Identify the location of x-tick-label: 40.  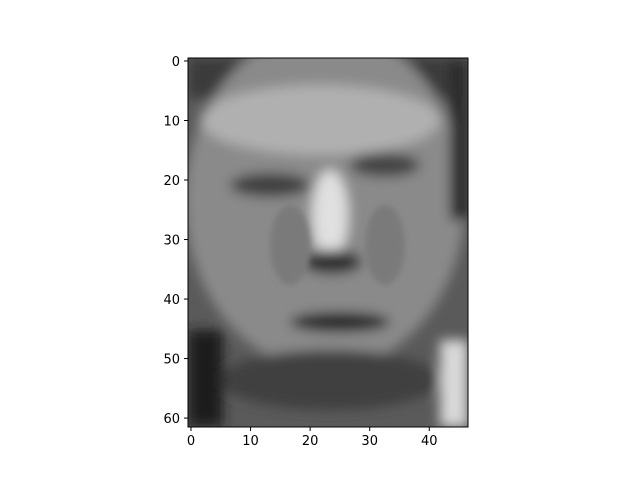
(429, 441).